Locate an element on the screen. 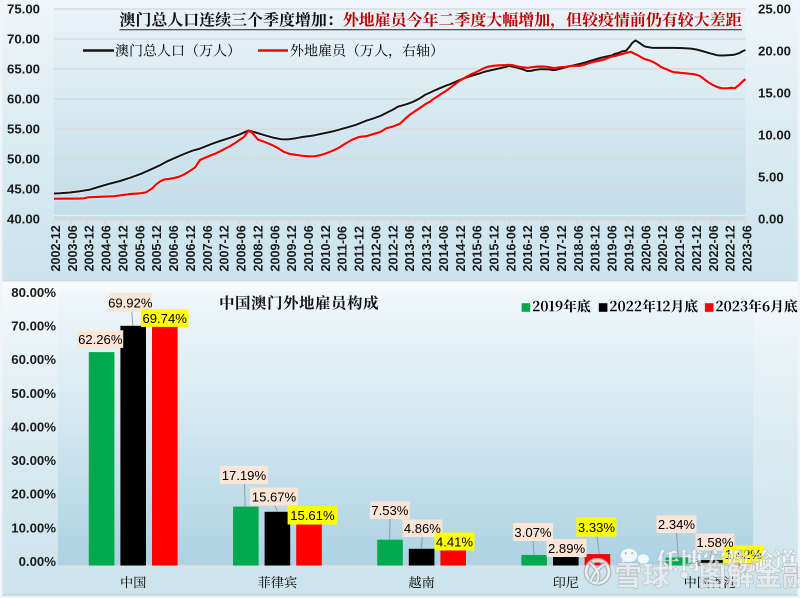  svg-text: 70.00 is located at coordinates (23, 39).